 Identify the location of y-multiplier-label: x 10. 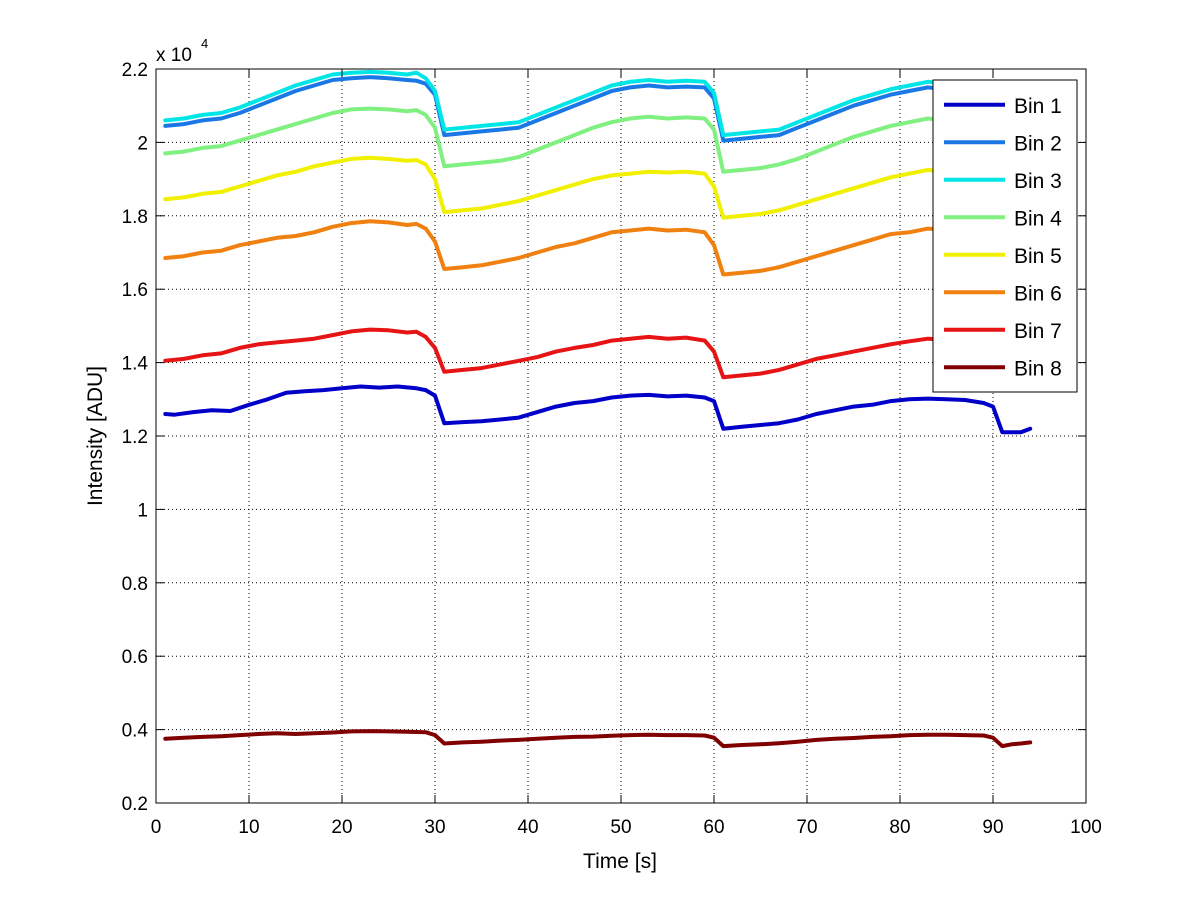
(174, 55).